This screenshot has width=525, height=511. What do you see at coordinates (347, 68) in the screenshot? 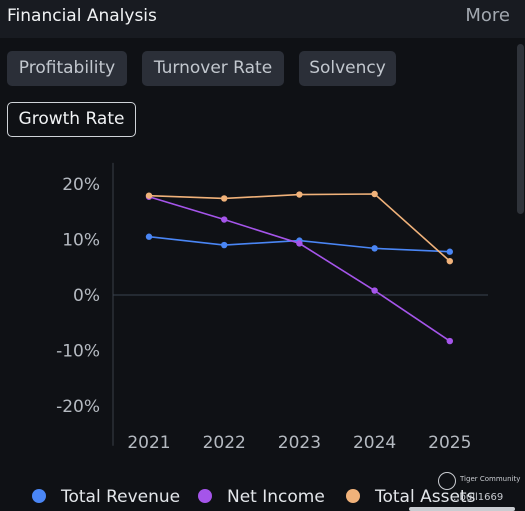
I see `tab-solvency: Solvency` at bounding box center [347, 68].